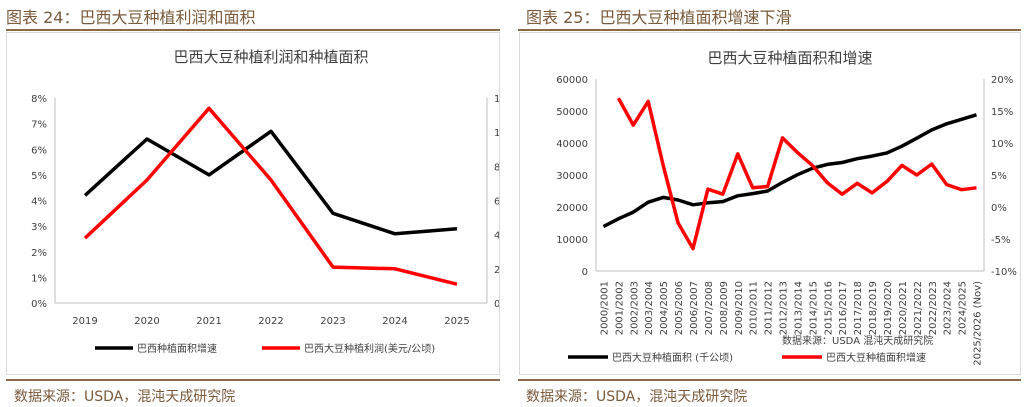 The image size is (1027, 407). What do you see at coordinates (39, 253) in the screenshot?
I see `left-y-left-tick-label: 2%` at bounding box center [39, 253].